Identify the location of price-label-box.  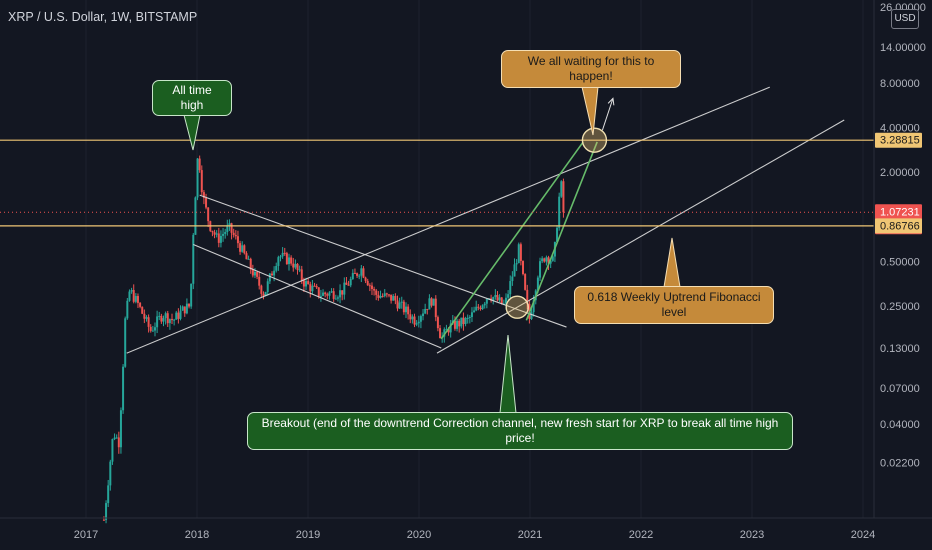
(898, 226).